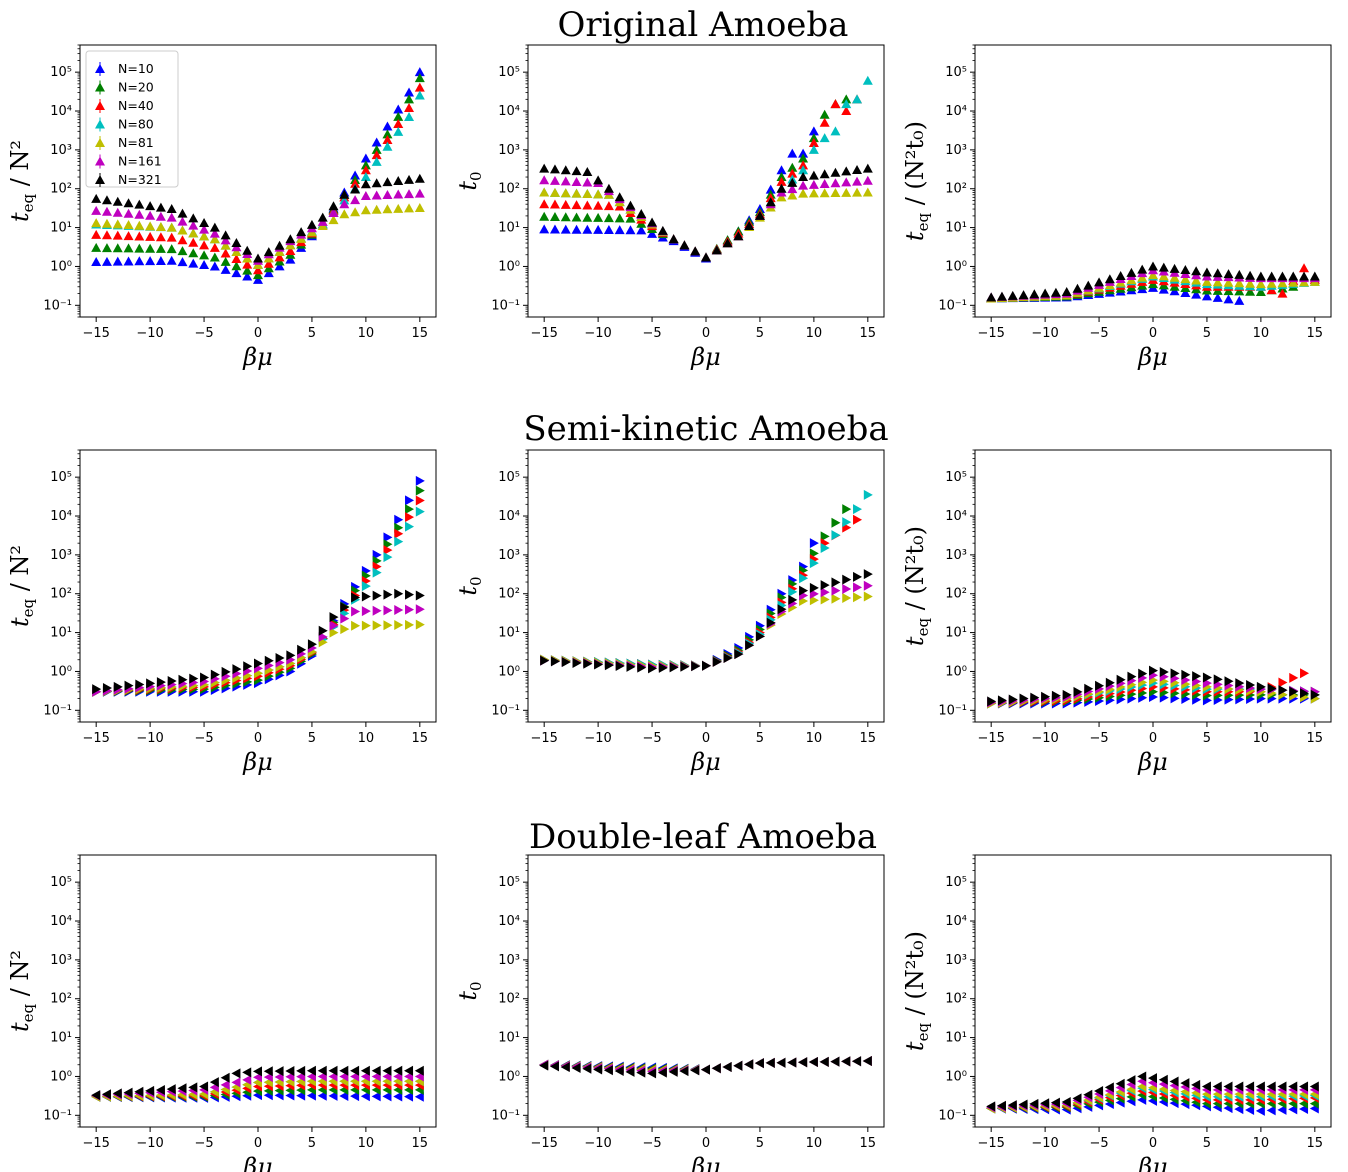  Describe the element at coordinates (366, 738) in the screenshot. I see `x-tick-label: 10` at that location.